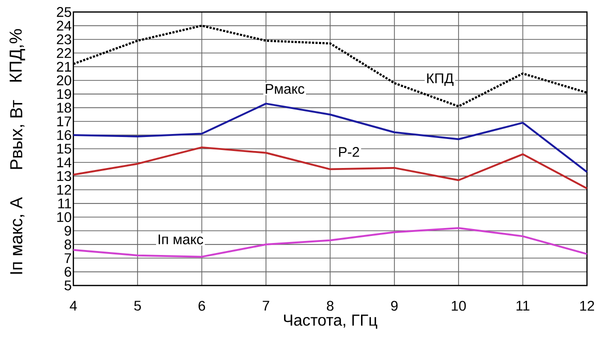 This screenshot has width=611, height=338. What do you see at coordinates (285, 89) in the screenshot?
I see `series-label: Рмакс` at bounding box center [285, 89].